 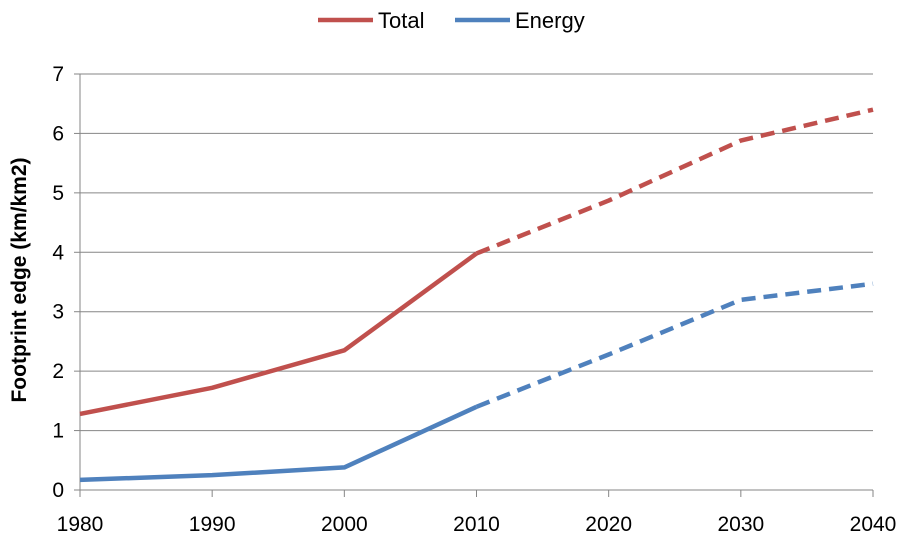 I want to click on x-tick-label: 2020, so click(x=608, y=524).